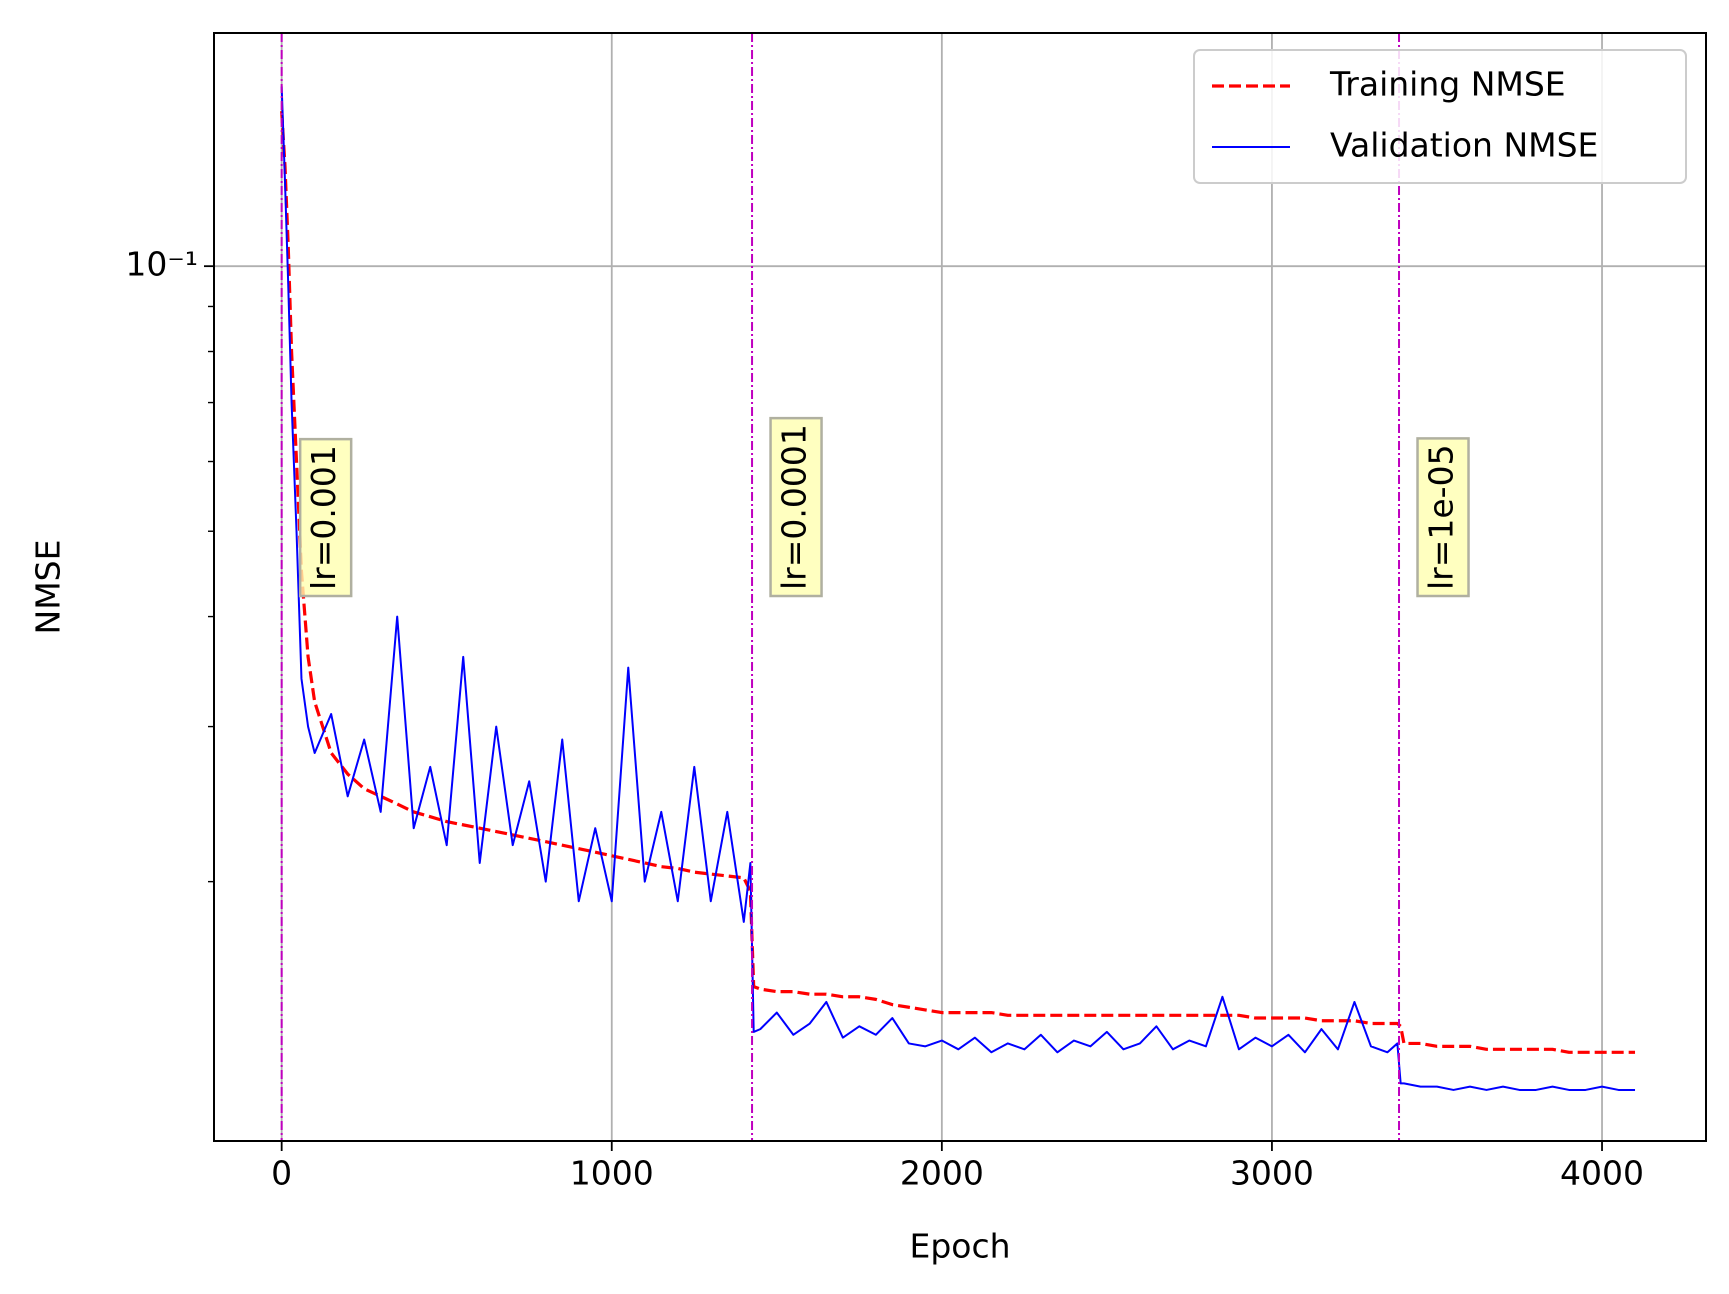  Describe the element at coordinates (942, 1173) in the screenshot. I see `x-tick-label: 2000` at that location.